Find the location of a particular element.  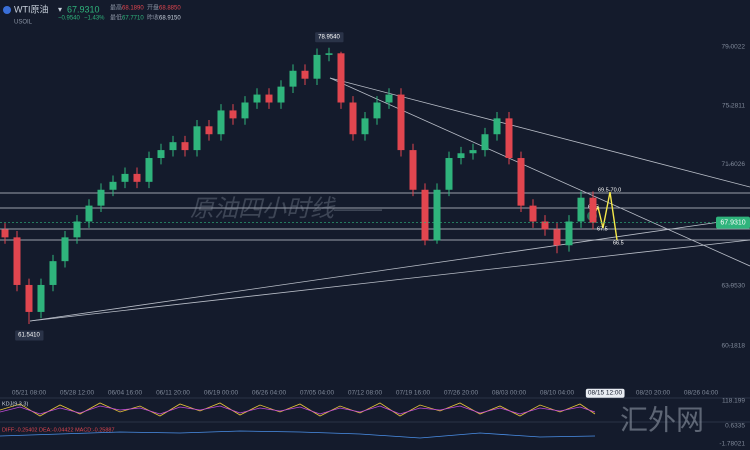

open-label: 开盘 is located at coordinates (153, 8).